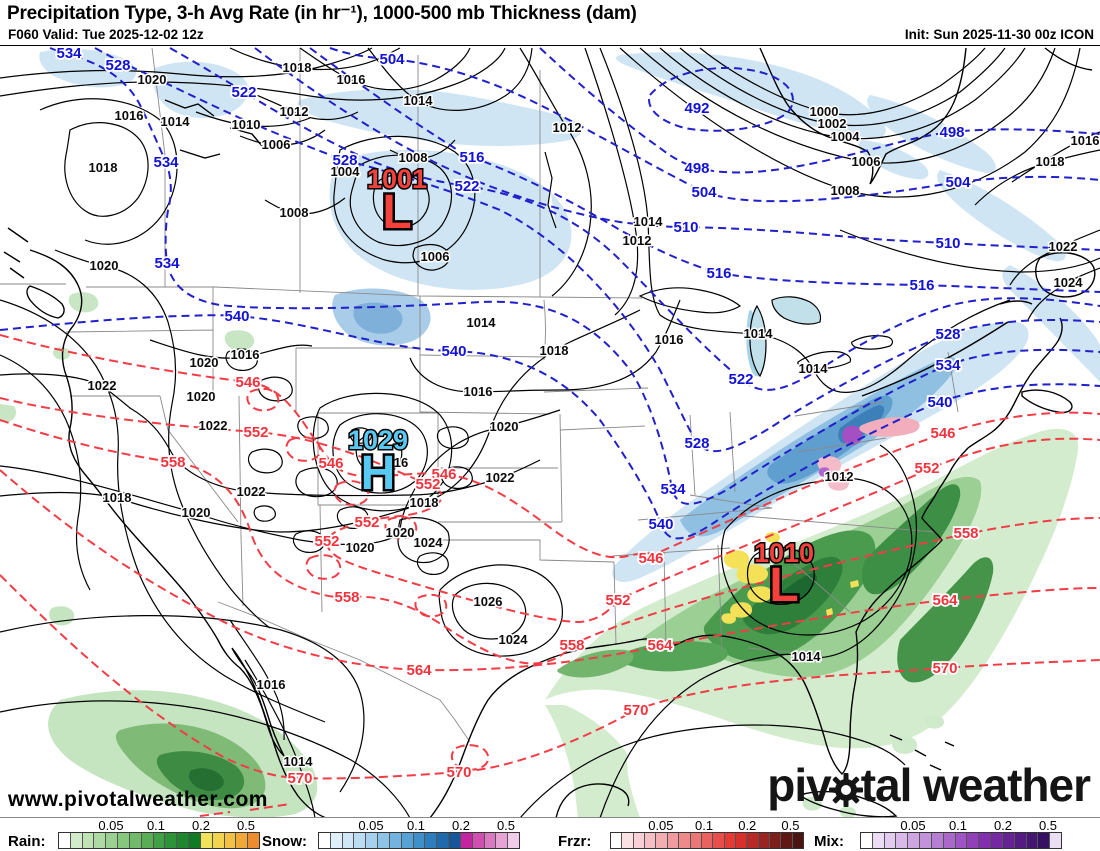  I want to click on contour-label: 1029, so click(378, 440).